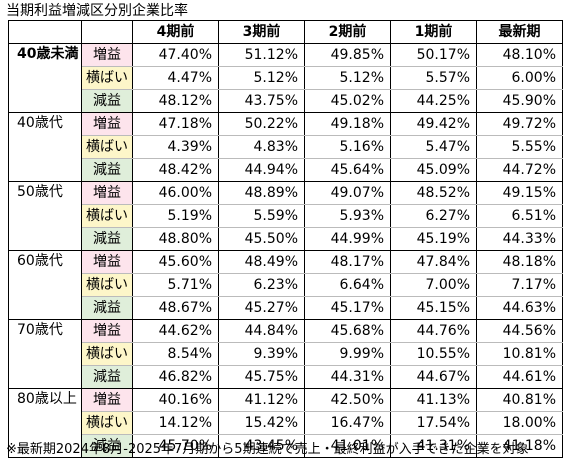  I want to click on table-row: 横ばい 4.39% 4.83% 5.16% 5.47% 5.55%, so click(286, 147).